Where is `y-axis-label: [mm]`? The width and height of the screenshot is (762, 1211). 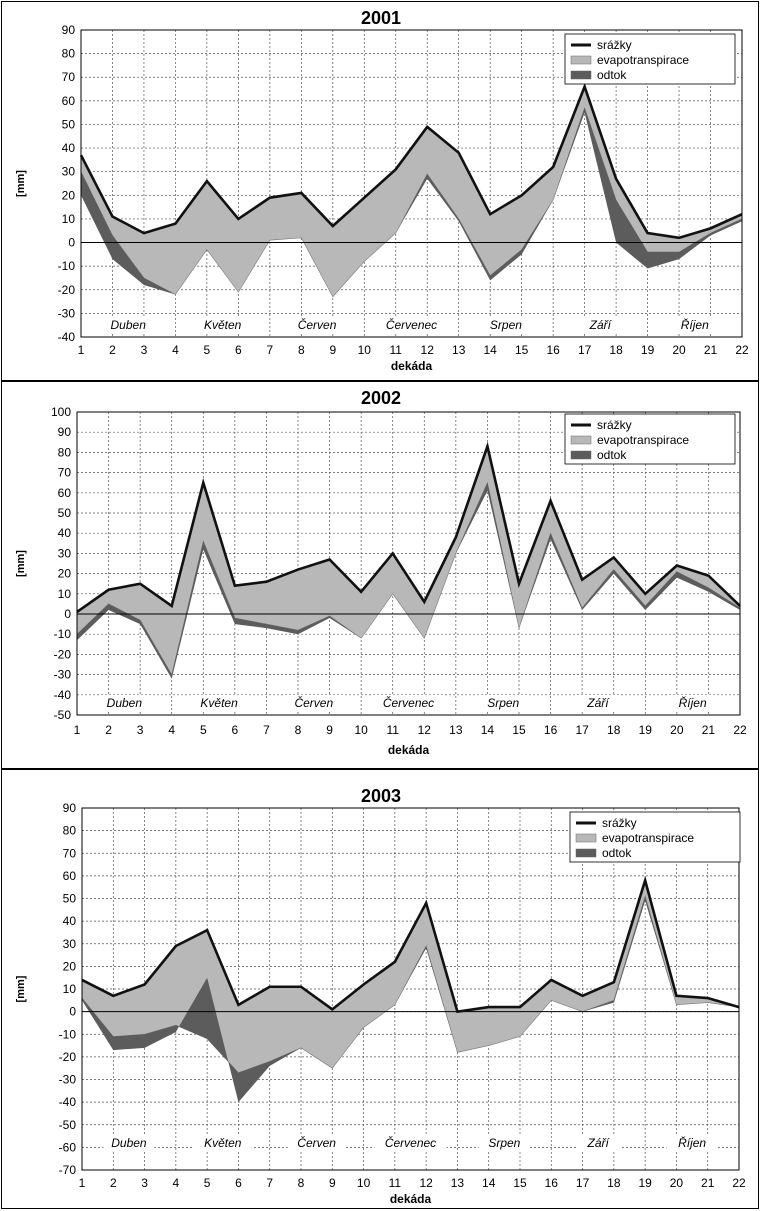 y-axis-label: [mm] is located at coordinates (21, 988).